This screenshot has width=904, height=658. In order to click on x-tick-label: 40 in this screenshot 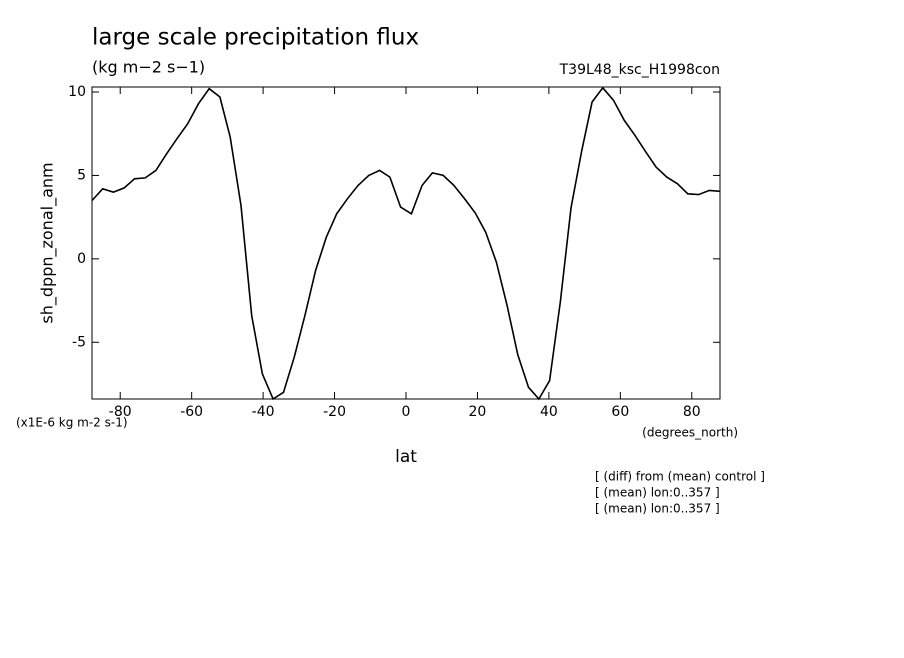, I will do `click(549, 412)`.